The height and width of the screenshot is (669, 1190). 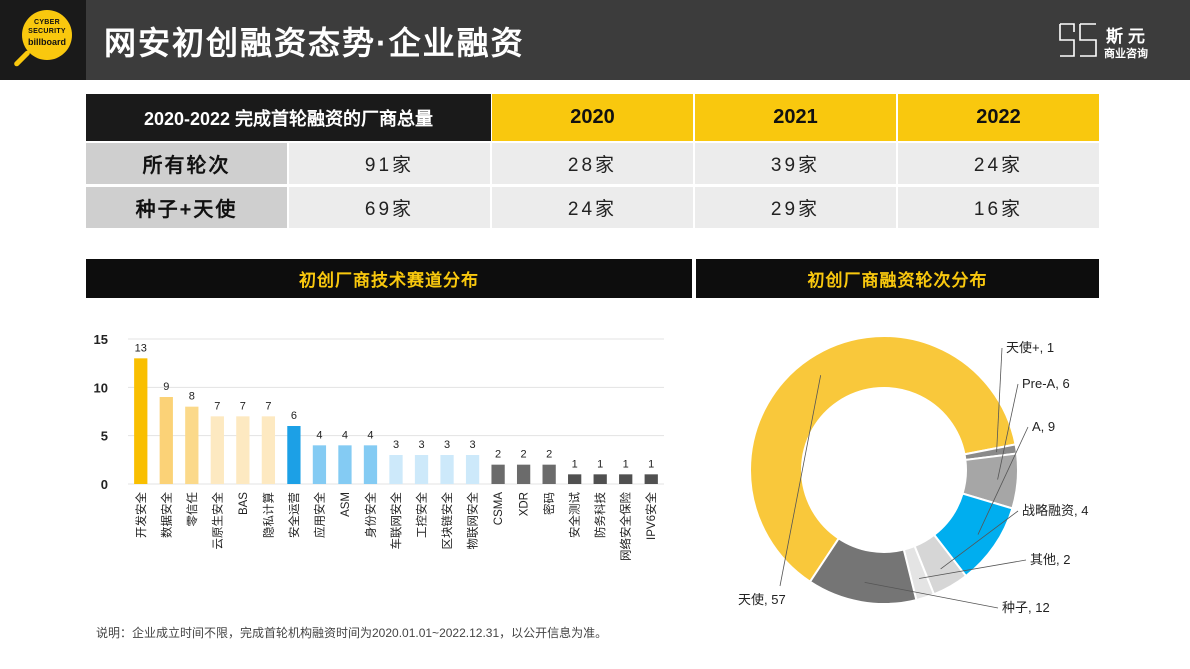 What do you see at coordinates (592, 117) in the screenshot?
I see `year-header-2020: 2020` at bounding box center [592, 117].